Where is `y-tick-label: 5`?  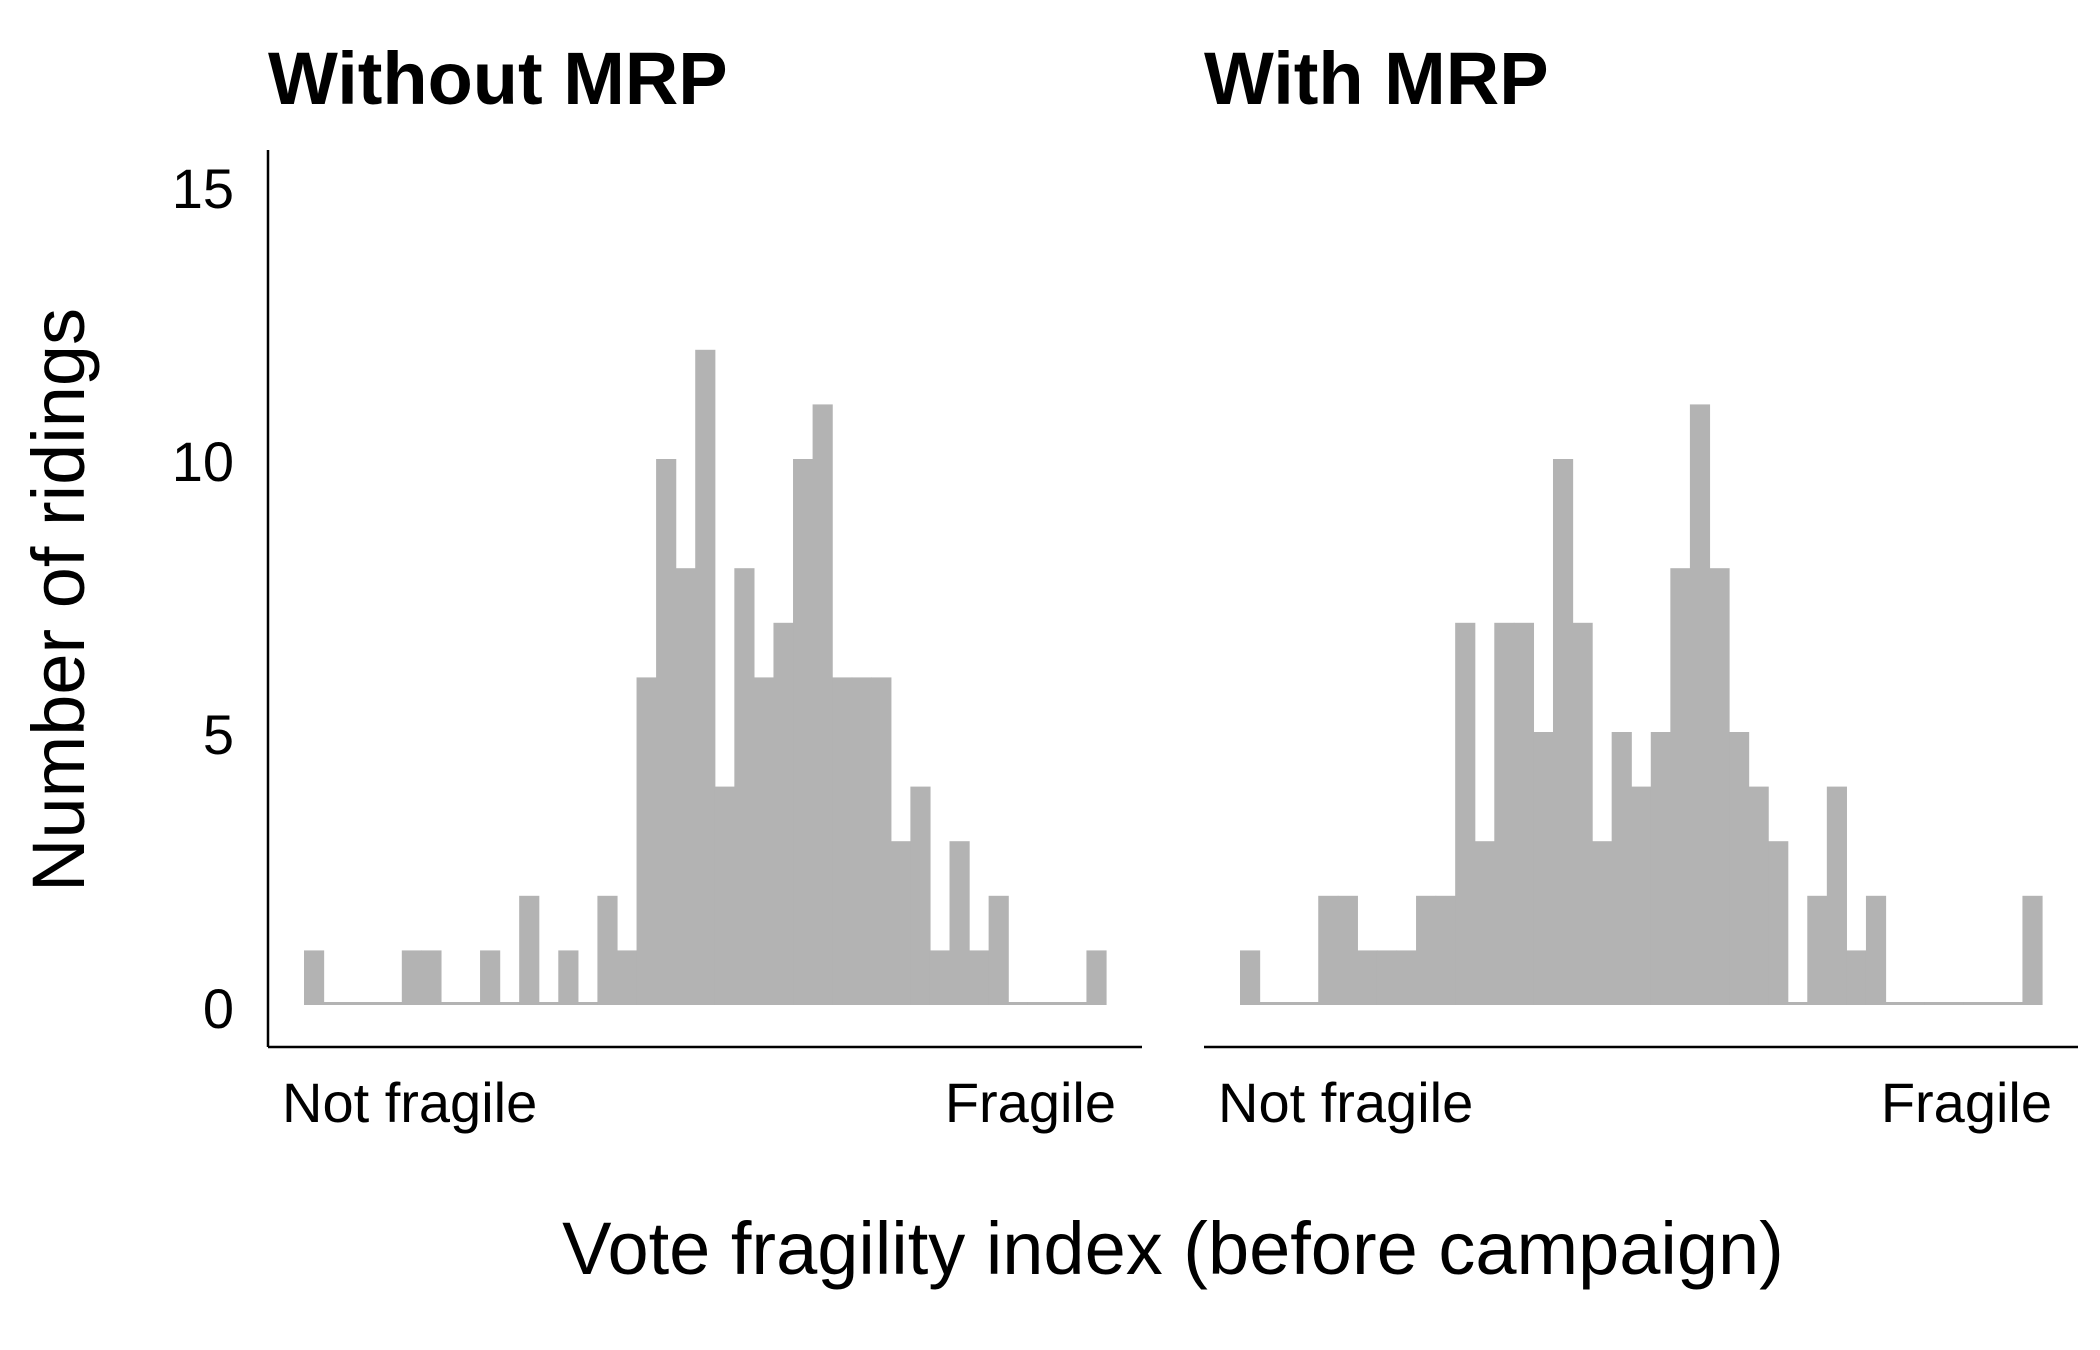
y-tick-label: 5 is located at coordinates (218, 734).